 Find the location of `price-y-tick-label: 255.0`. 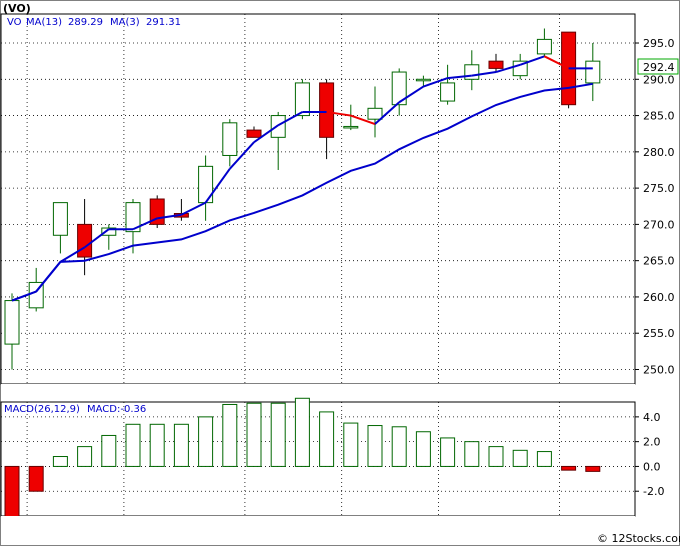

price-y-tick-label: 255.0 is located at coordinates (659, 333).